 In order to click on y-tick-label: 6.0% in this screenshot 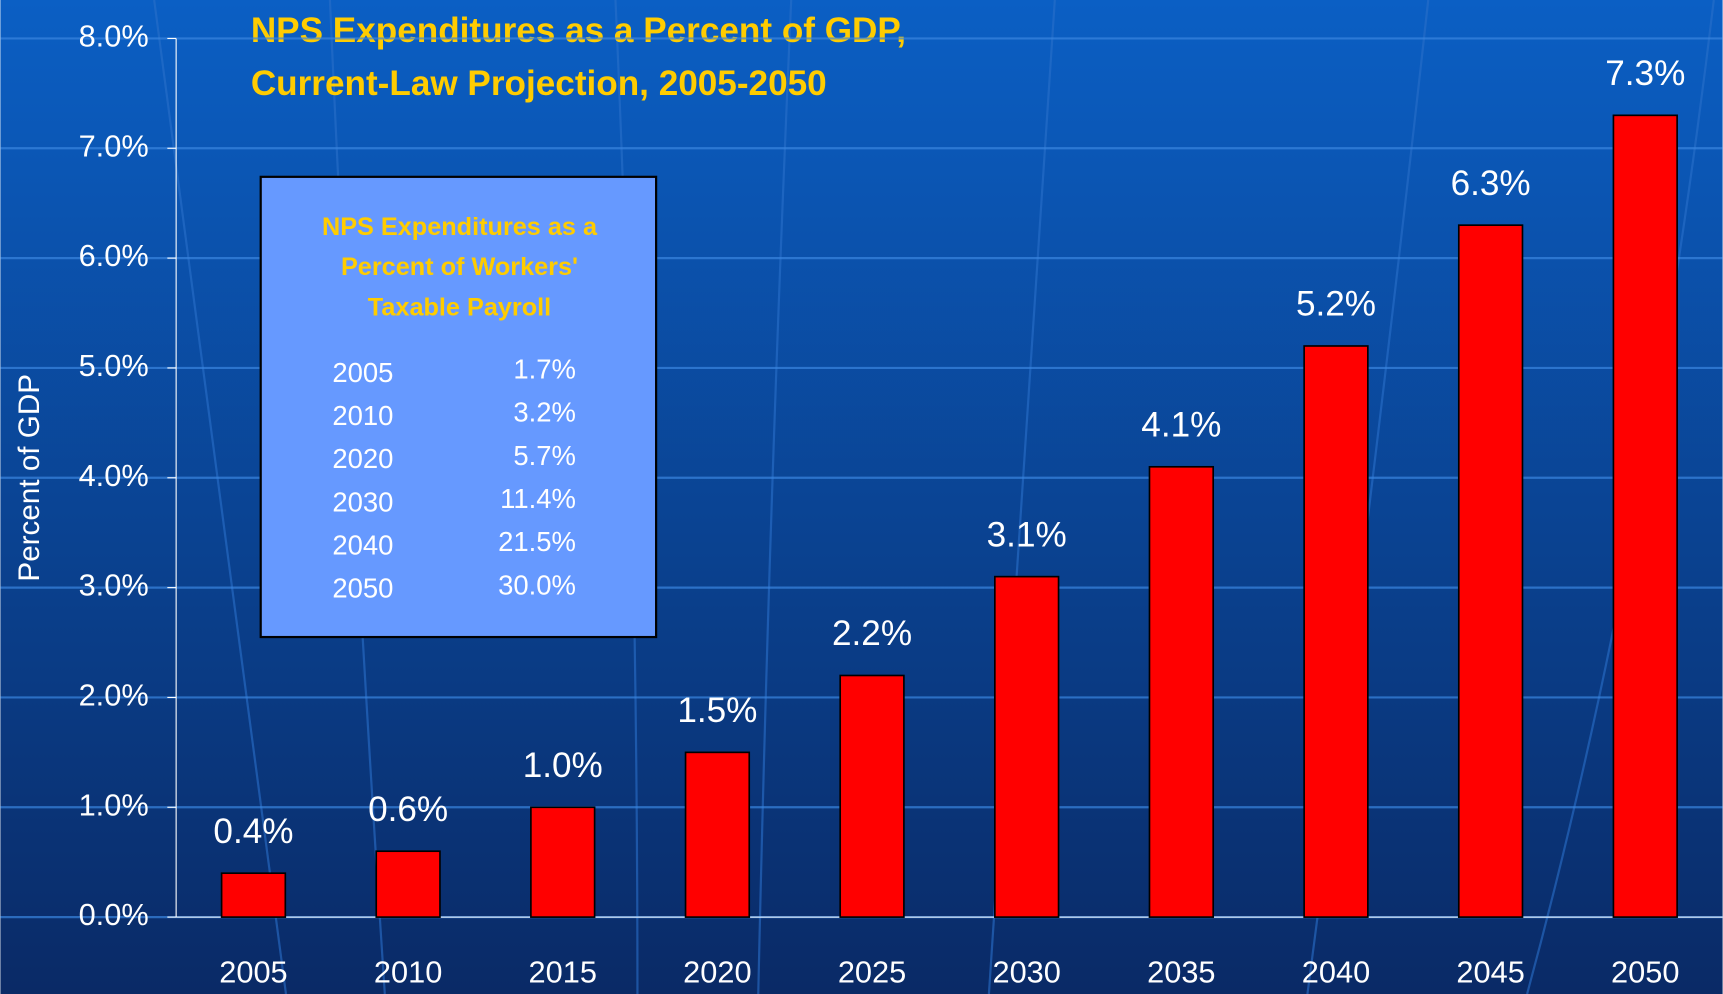, I will do `click(114, 255)`.